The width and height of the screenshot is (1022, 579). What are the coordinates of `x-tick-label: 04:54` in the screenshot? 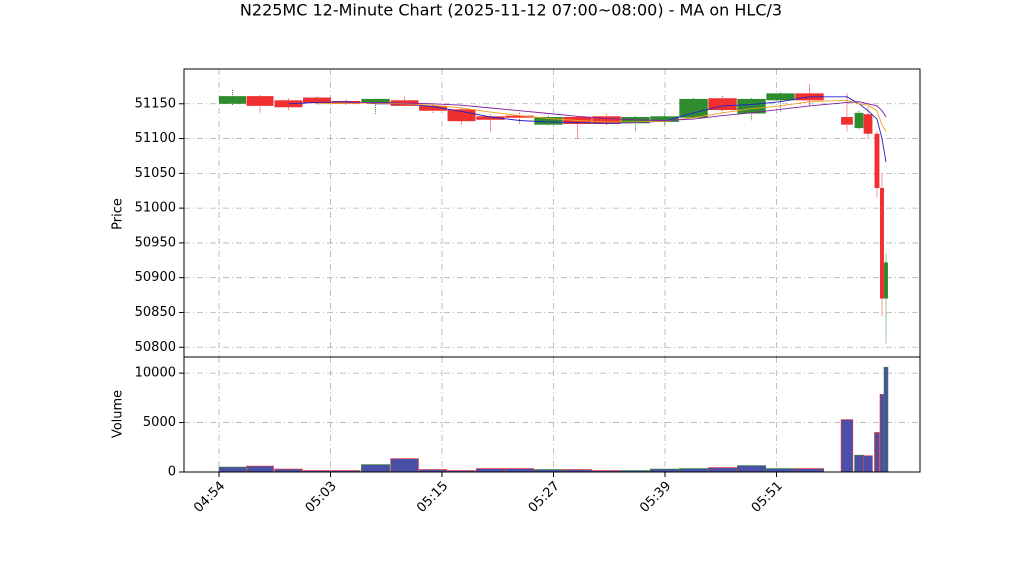 It's located at (209, 497).